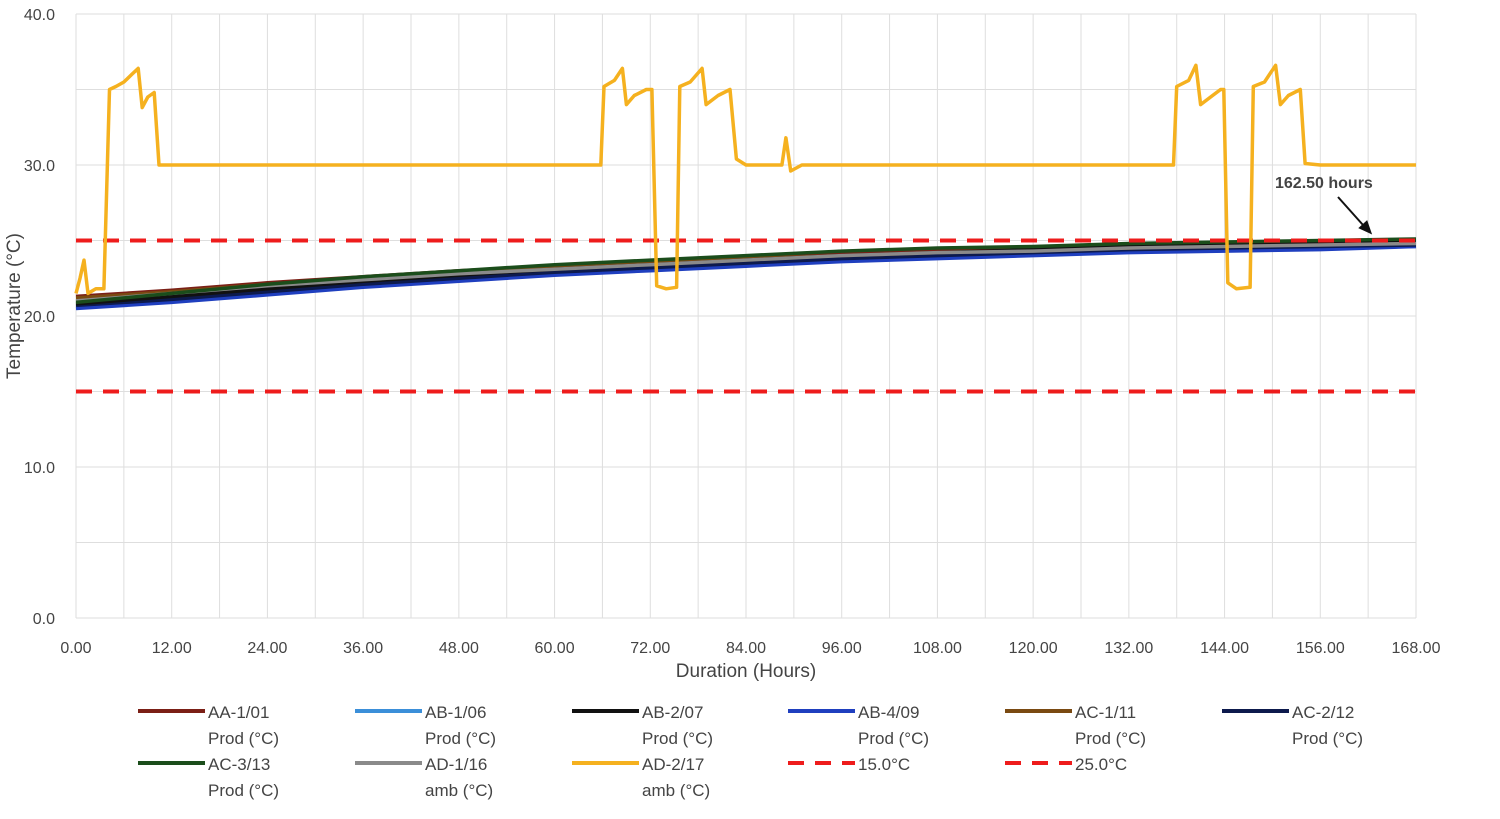  Describe the element at coordinates (1416, 648) in the screenshot. I see `x-tick-label: 168.00` at that location.